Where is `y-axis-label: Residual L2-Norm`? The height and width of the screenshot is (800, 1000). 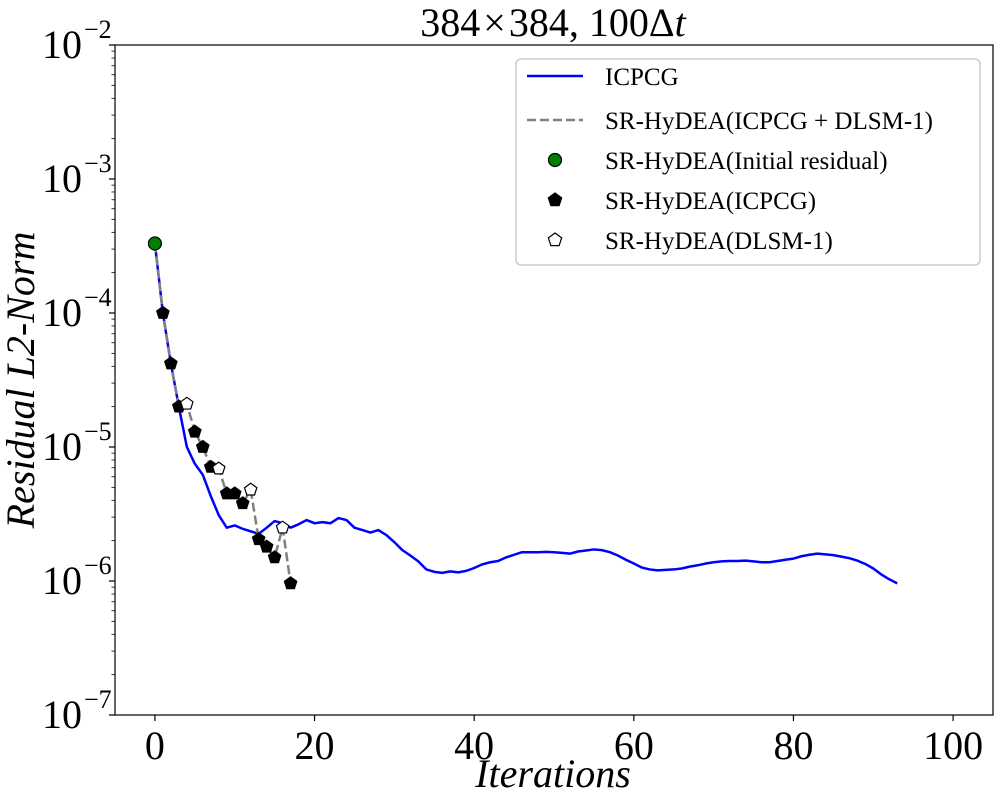
y-axis-label: Residual L2-Norm is located at coordinates (21, 381).